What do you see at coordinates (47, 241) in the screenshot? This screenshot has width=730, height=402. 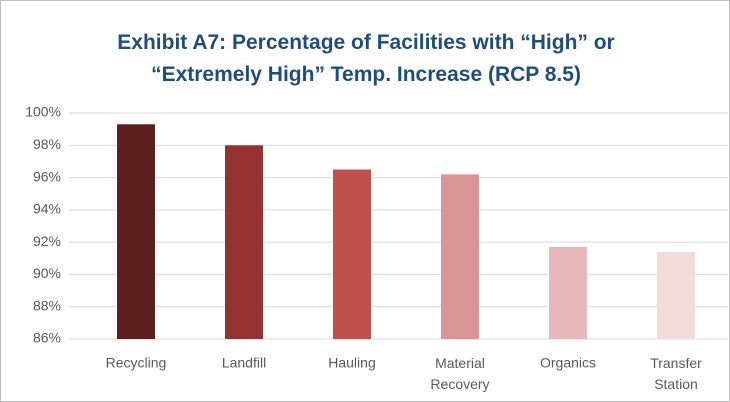 I see `y-tick-label: 92%` at bounding box center [47, 241].